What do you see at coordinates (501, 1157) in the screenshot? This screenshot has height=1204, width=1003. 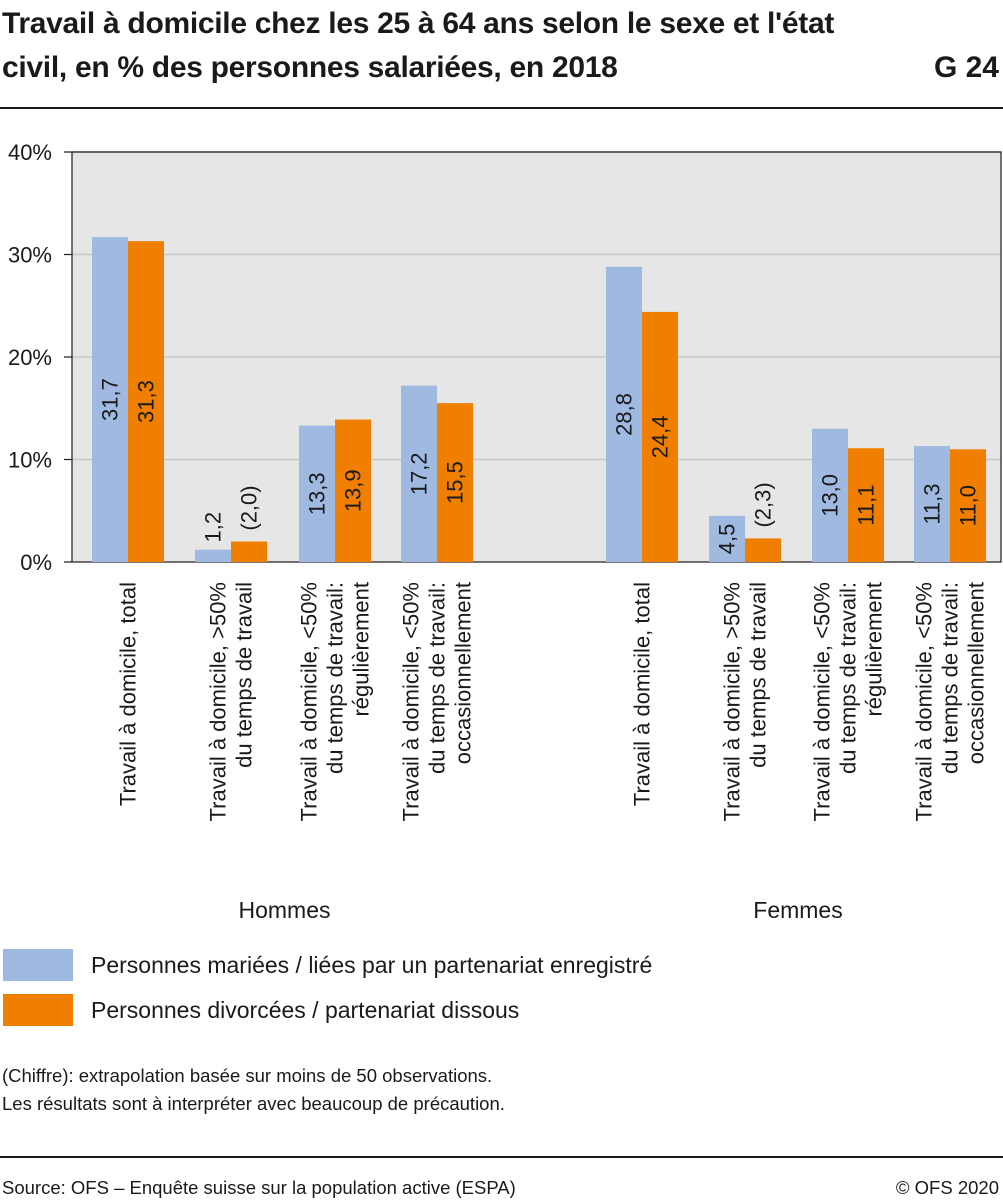 I see `bottom-rule` at bounding box center [501, 1157].